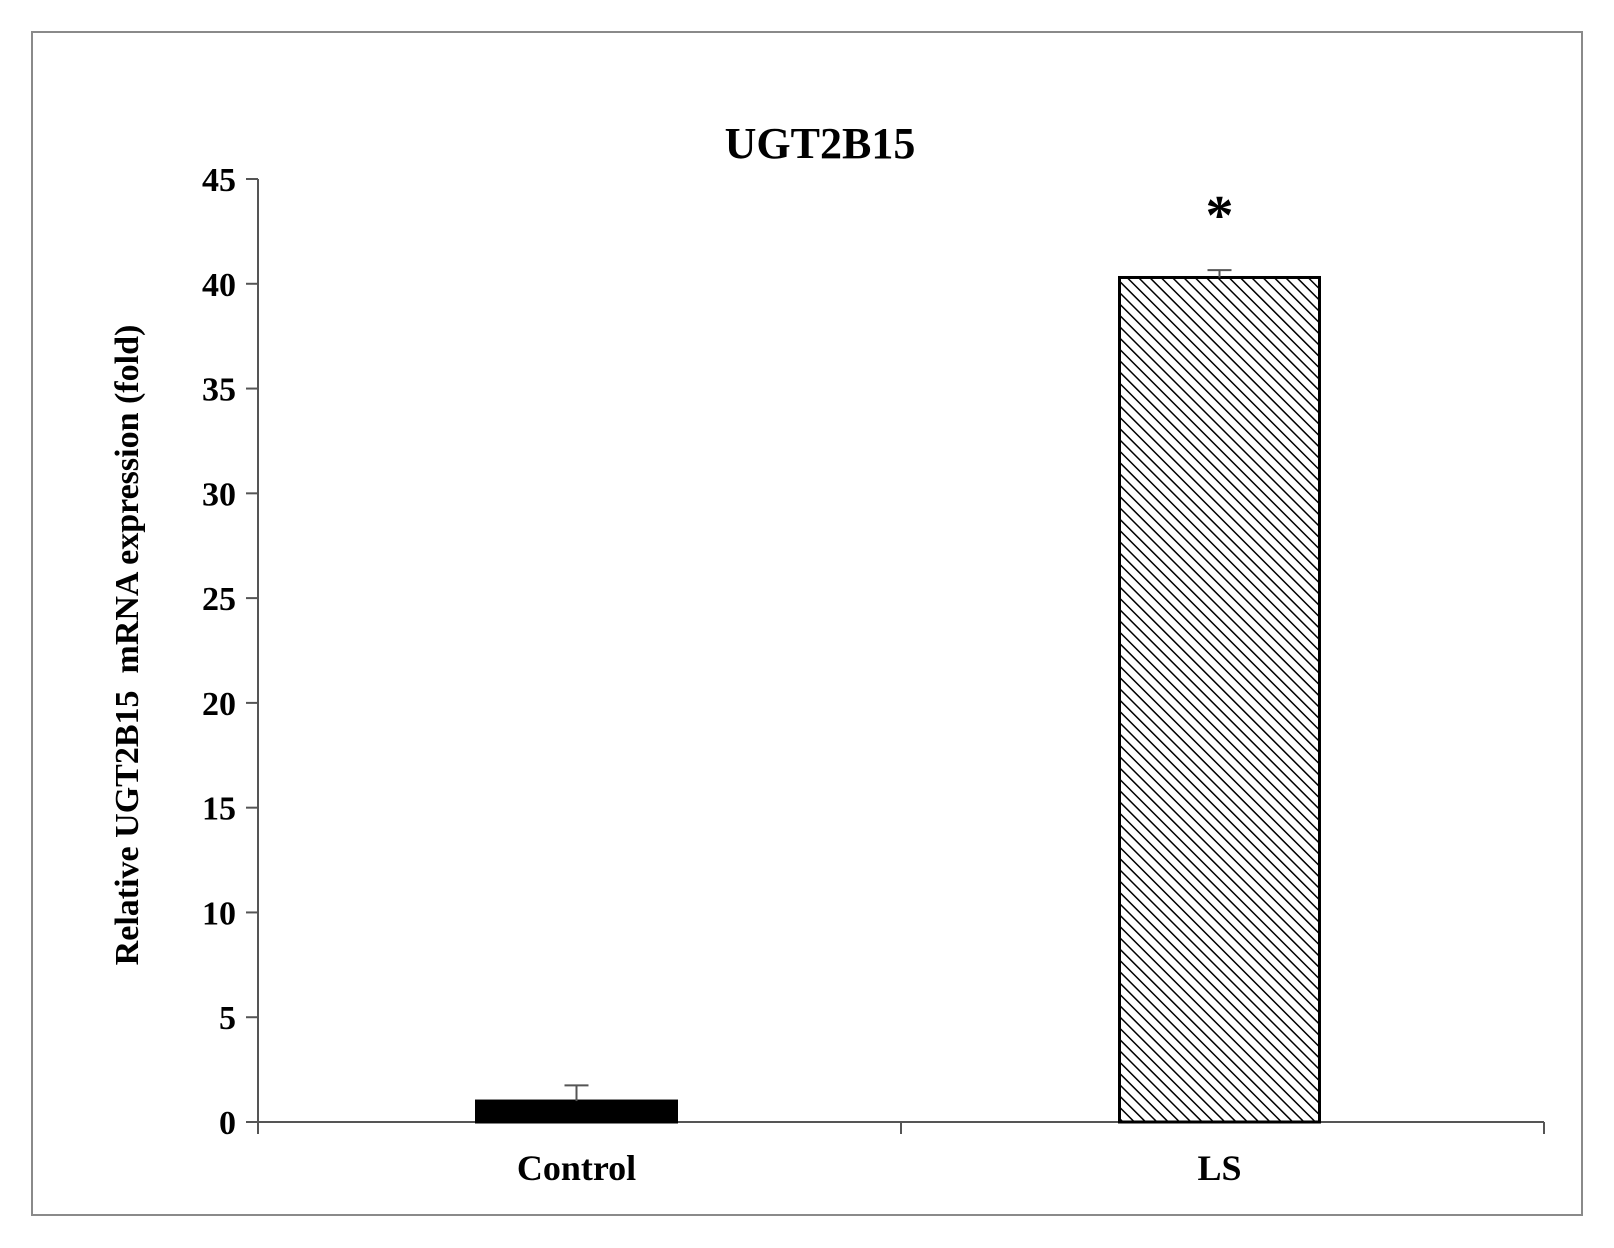 Image resolution: width=1614 pixels, height=1248 pixels. I want to click on y-tick-label: 45, so click(219, 180).